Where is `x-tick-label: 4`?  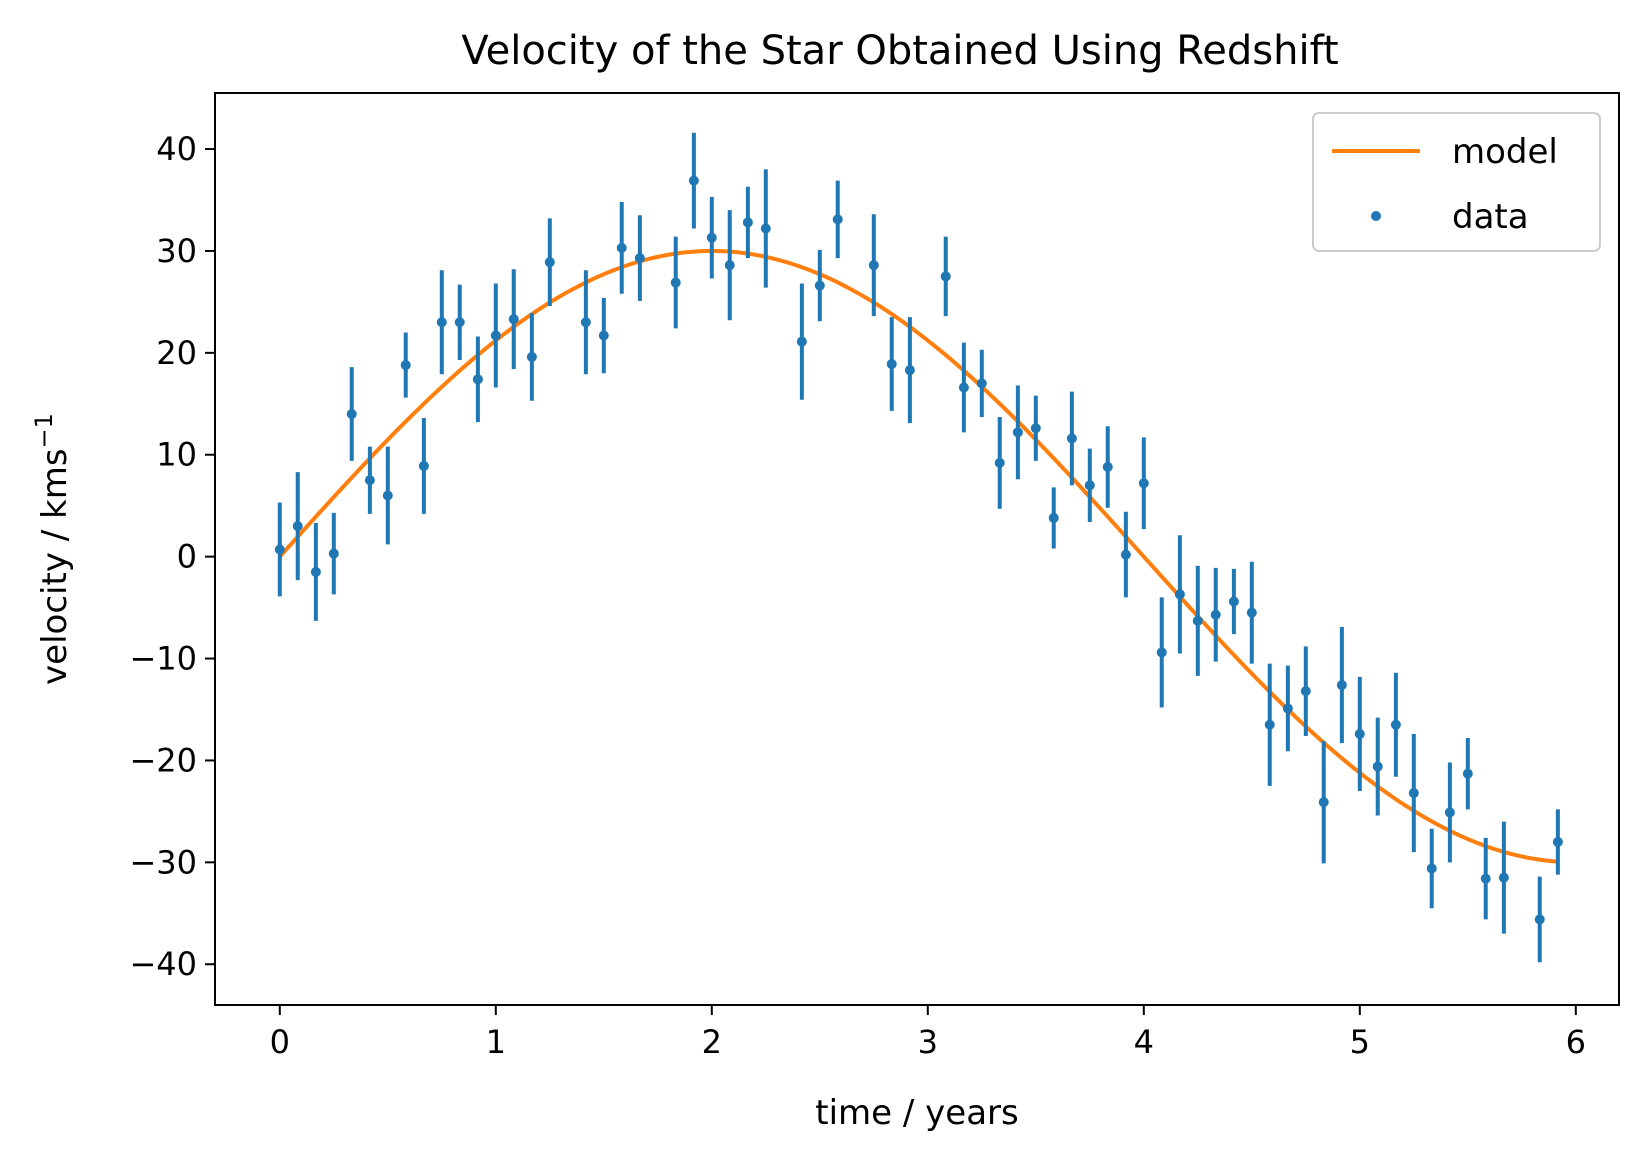 x-tick-label: 4 is located at coordinates (1144, 1042).